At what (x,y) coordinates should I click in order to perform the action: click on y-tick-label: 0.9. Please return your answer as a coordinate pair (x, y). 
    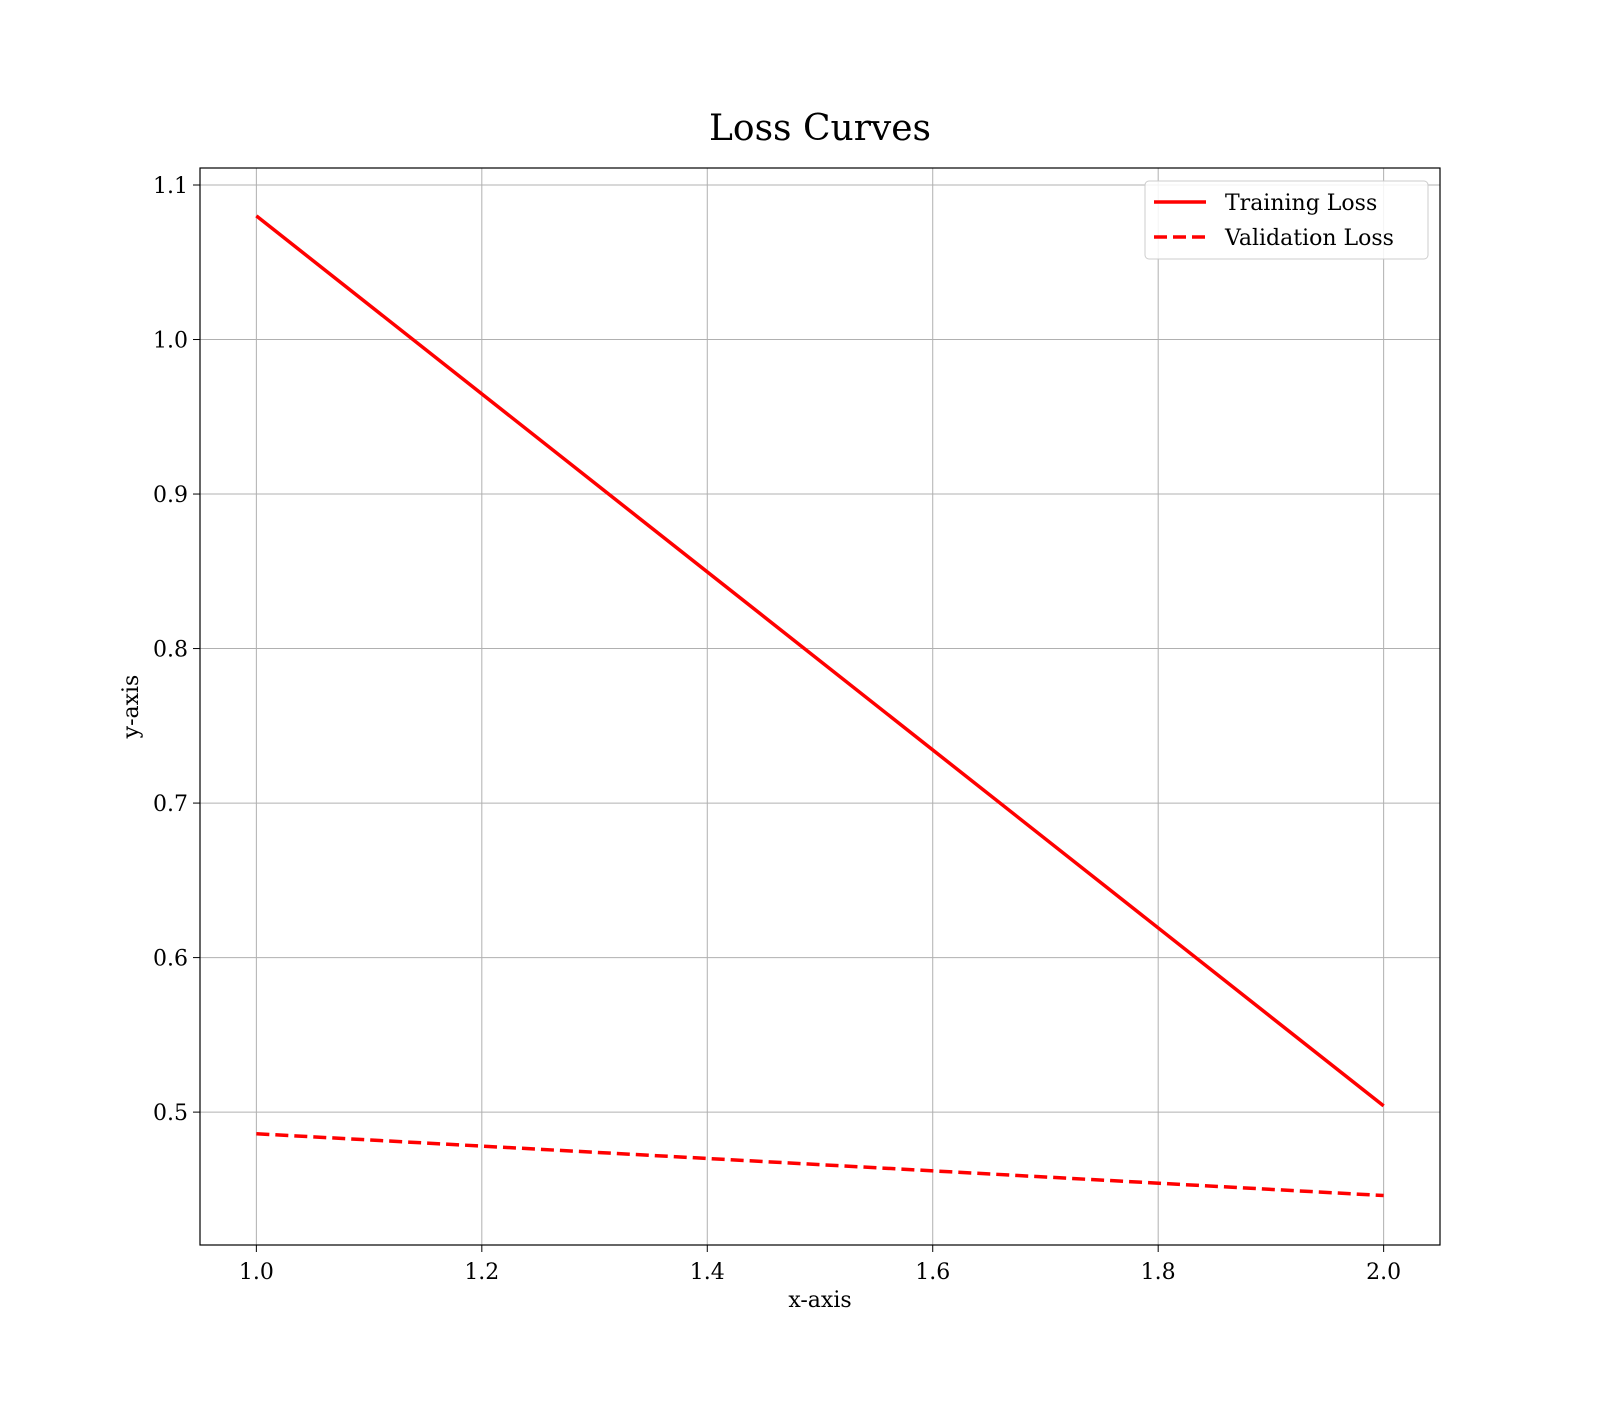
    Looking at the image, I should click on (170, 495).